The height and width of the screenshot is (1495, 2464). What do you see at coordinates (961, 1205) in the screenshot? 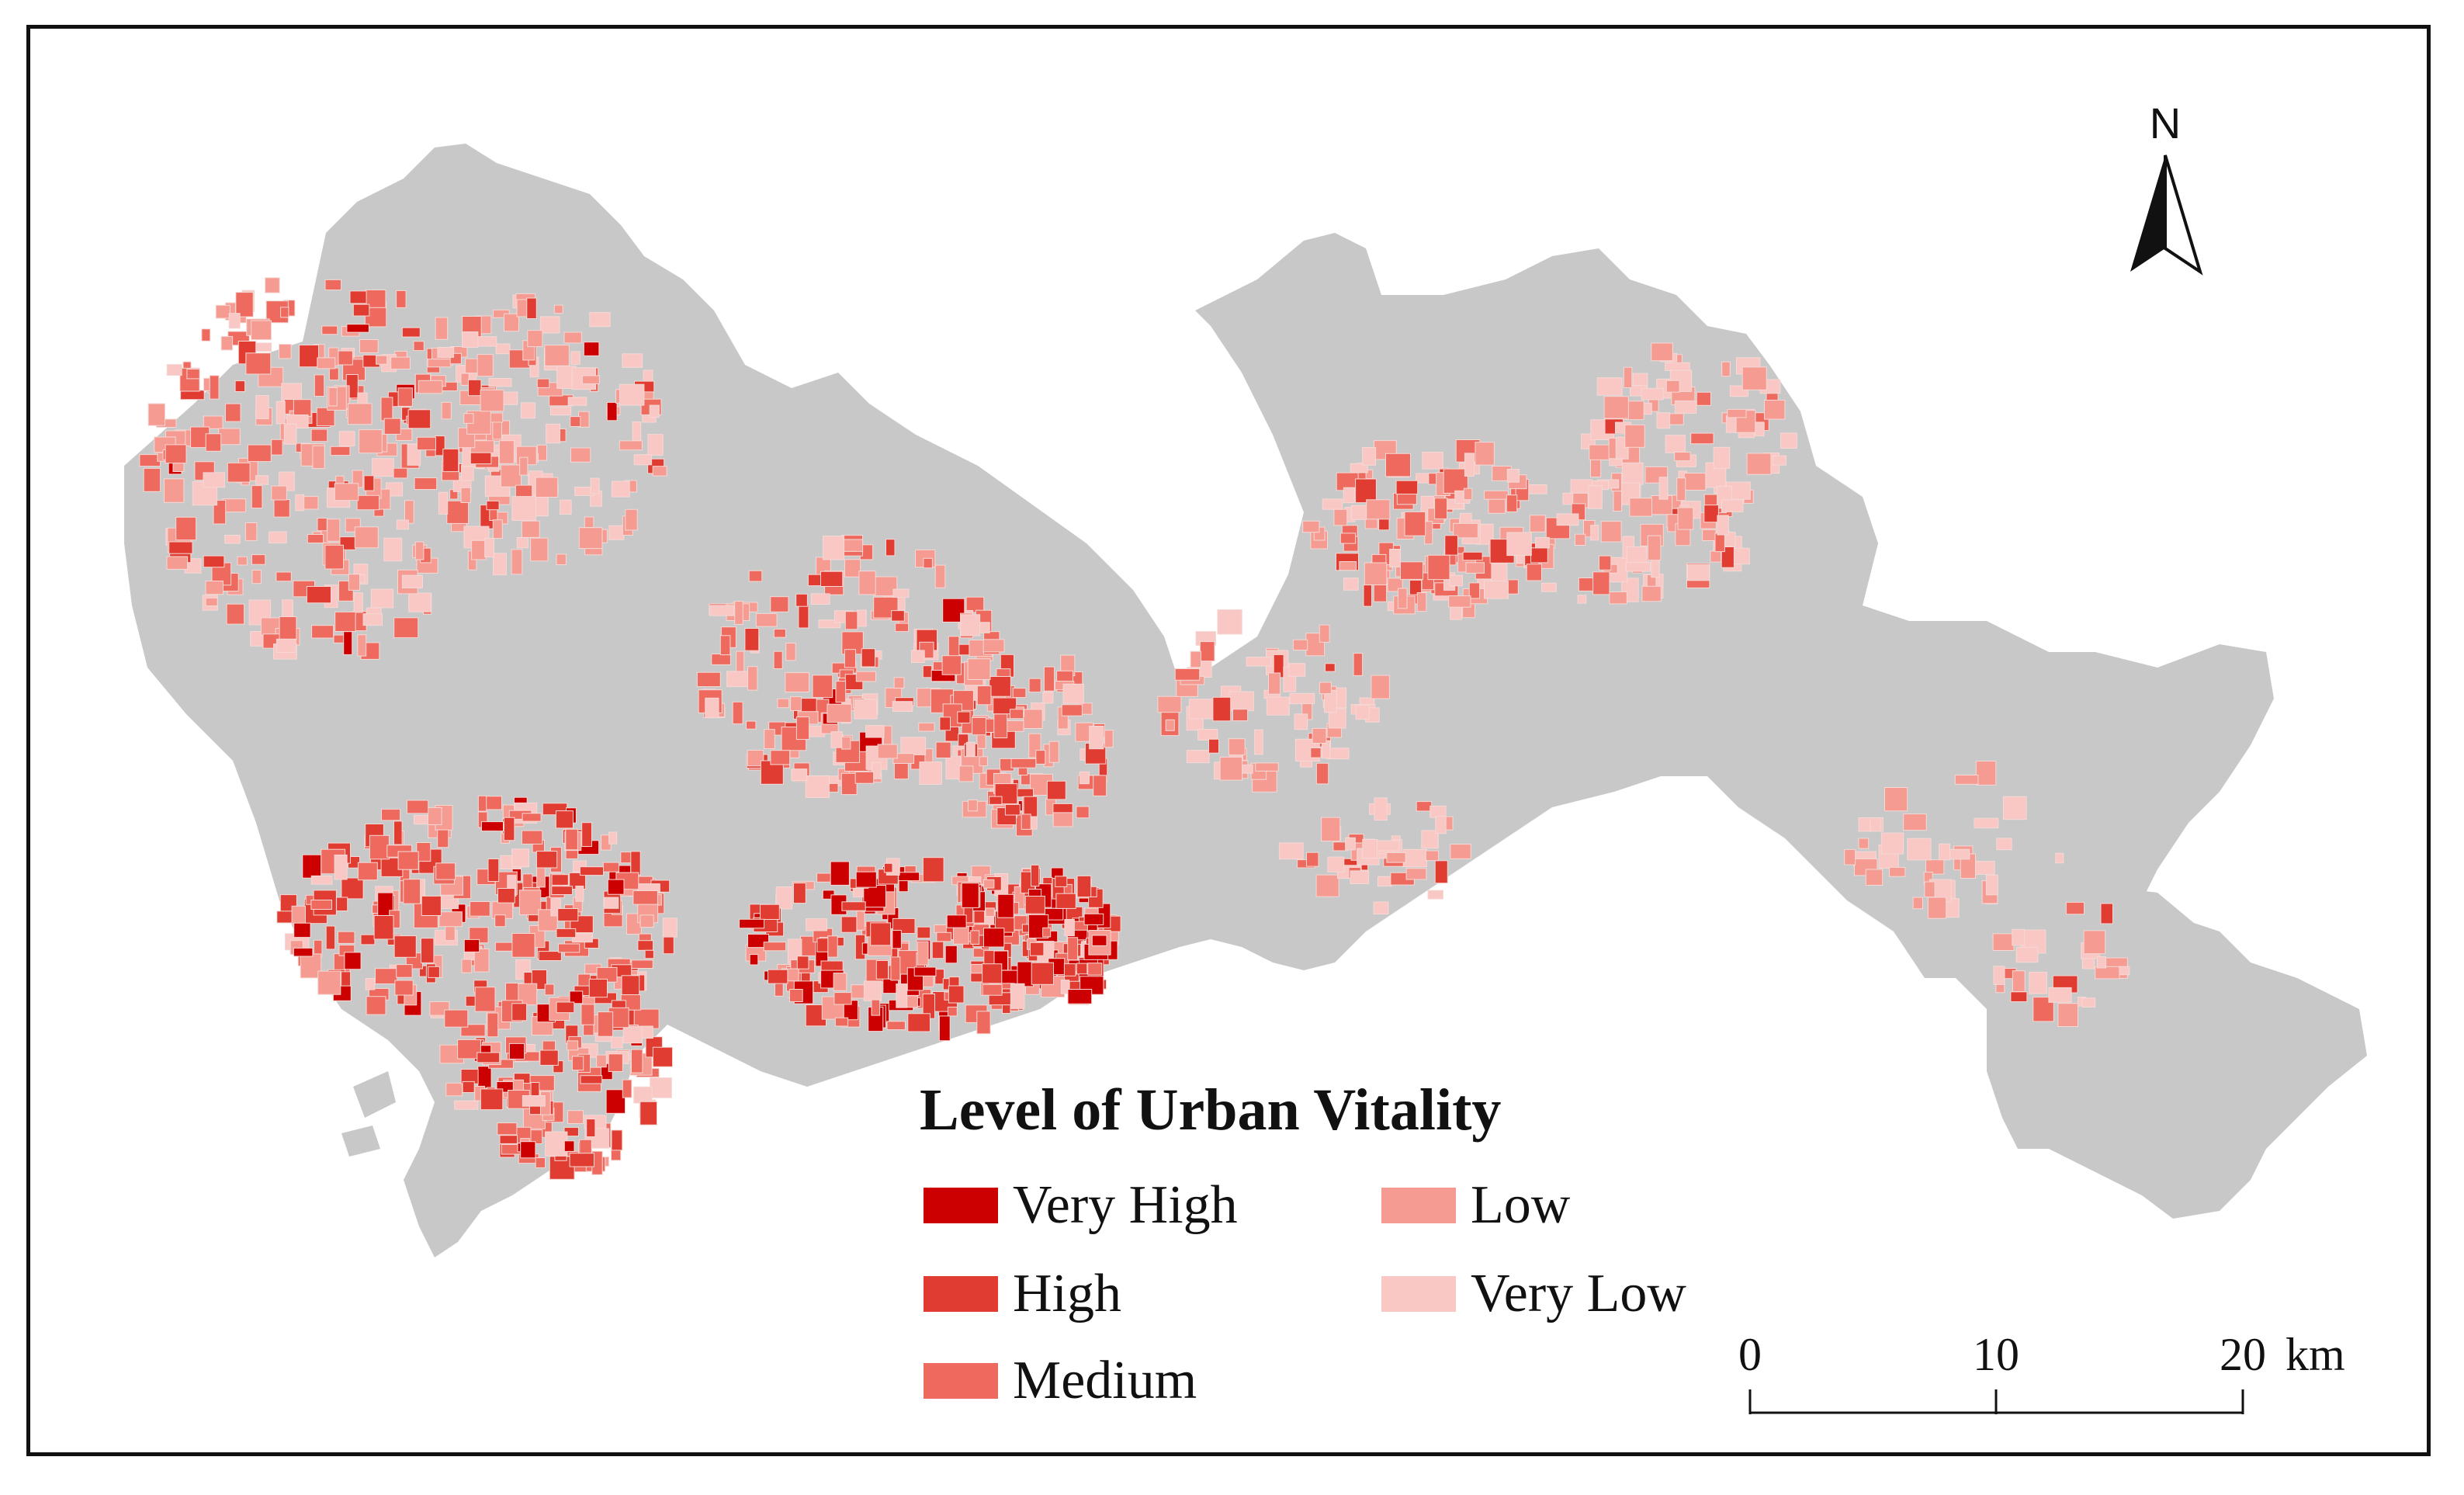
I see `legend-swatch-very-high` at bounding box center [961, 1205].